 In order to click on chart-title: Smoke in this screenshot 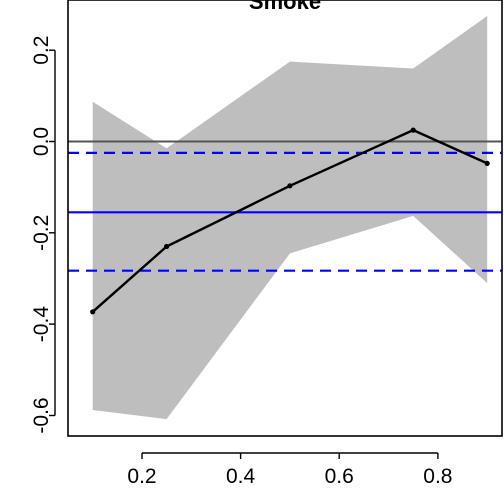, I will do `click(285, 7)`.